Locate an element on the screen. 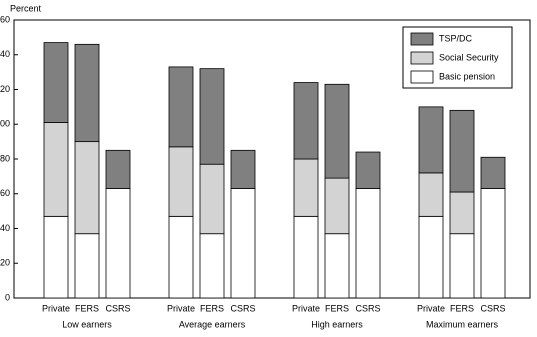 The height and width of the screenshot is (337, 537). group-label: Low earners is located at coordinates (87, 324).